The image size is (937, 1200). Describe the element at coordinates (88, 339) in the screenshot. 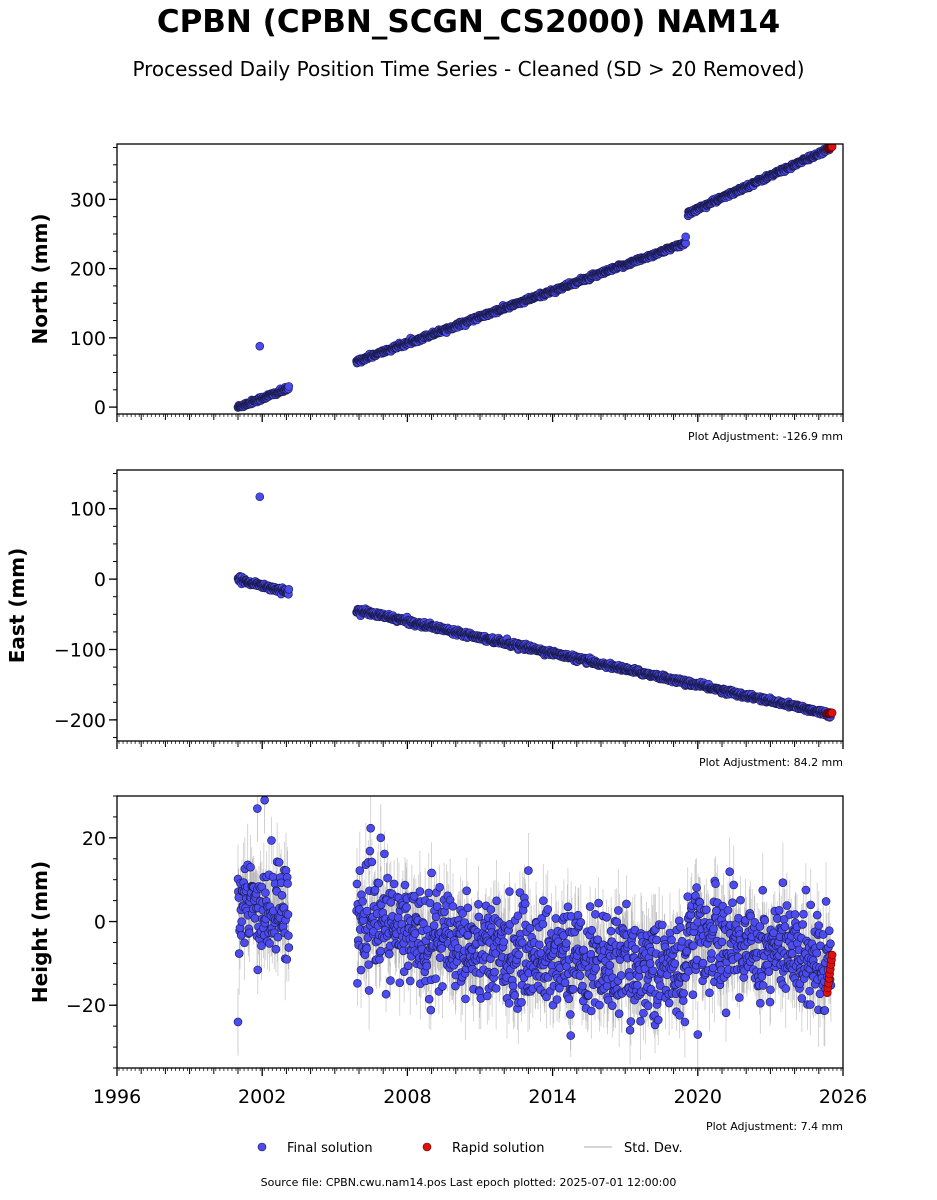

I see `y-tick-label: 100` at that location.